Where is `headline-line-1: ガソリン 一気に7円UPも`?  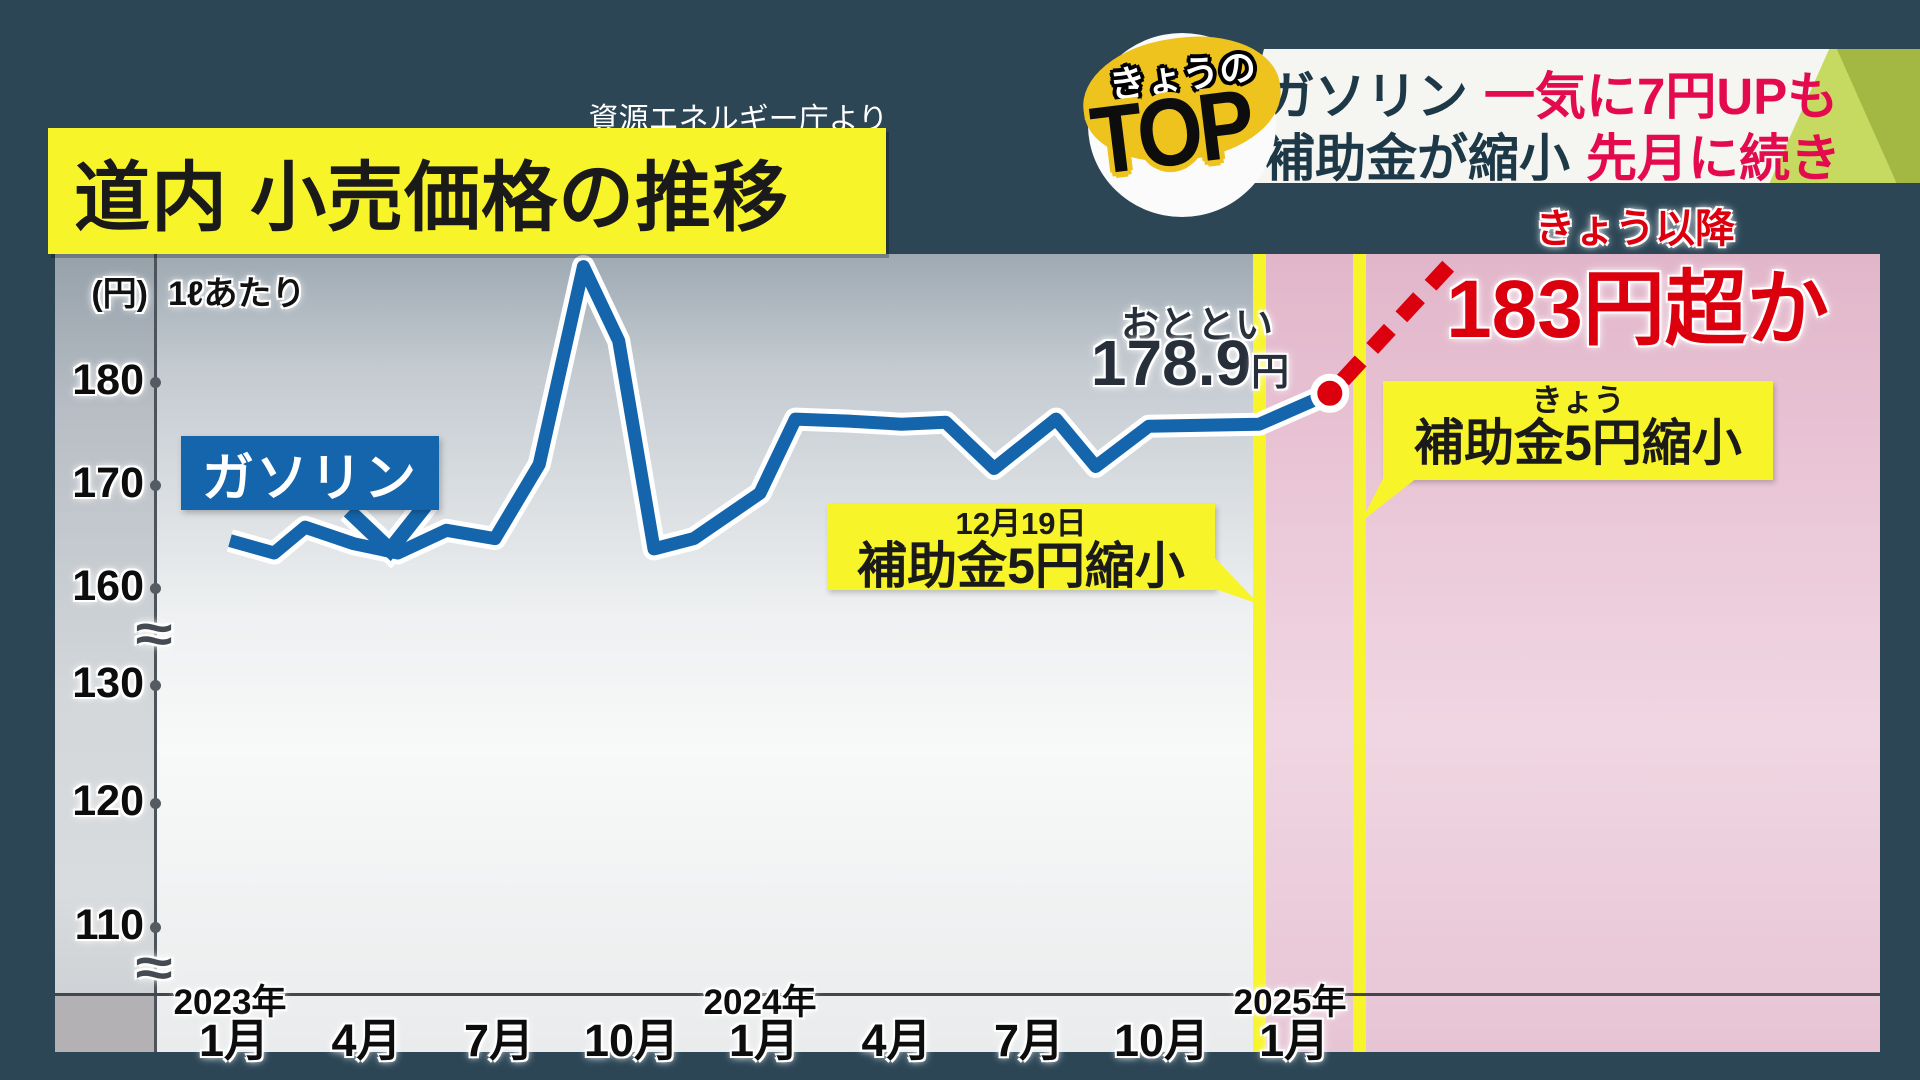 headline-line-1: ガソリン 一気に7円UPも is located at coordinates (1589, 92).